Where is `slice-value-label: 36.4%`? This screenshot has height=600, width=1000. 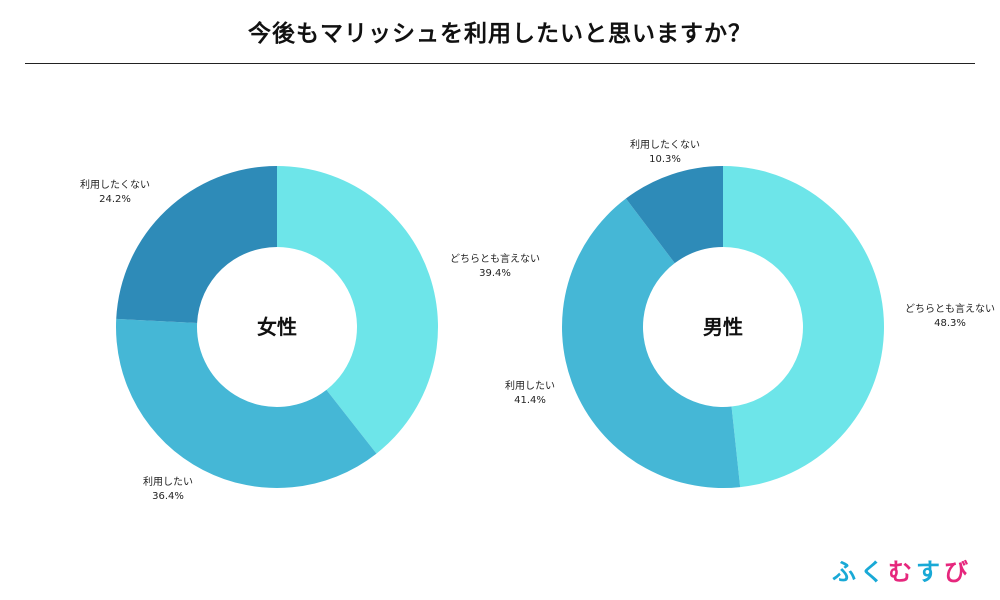 slice-value-label: 36.4% is located at coordinates (168, 496).